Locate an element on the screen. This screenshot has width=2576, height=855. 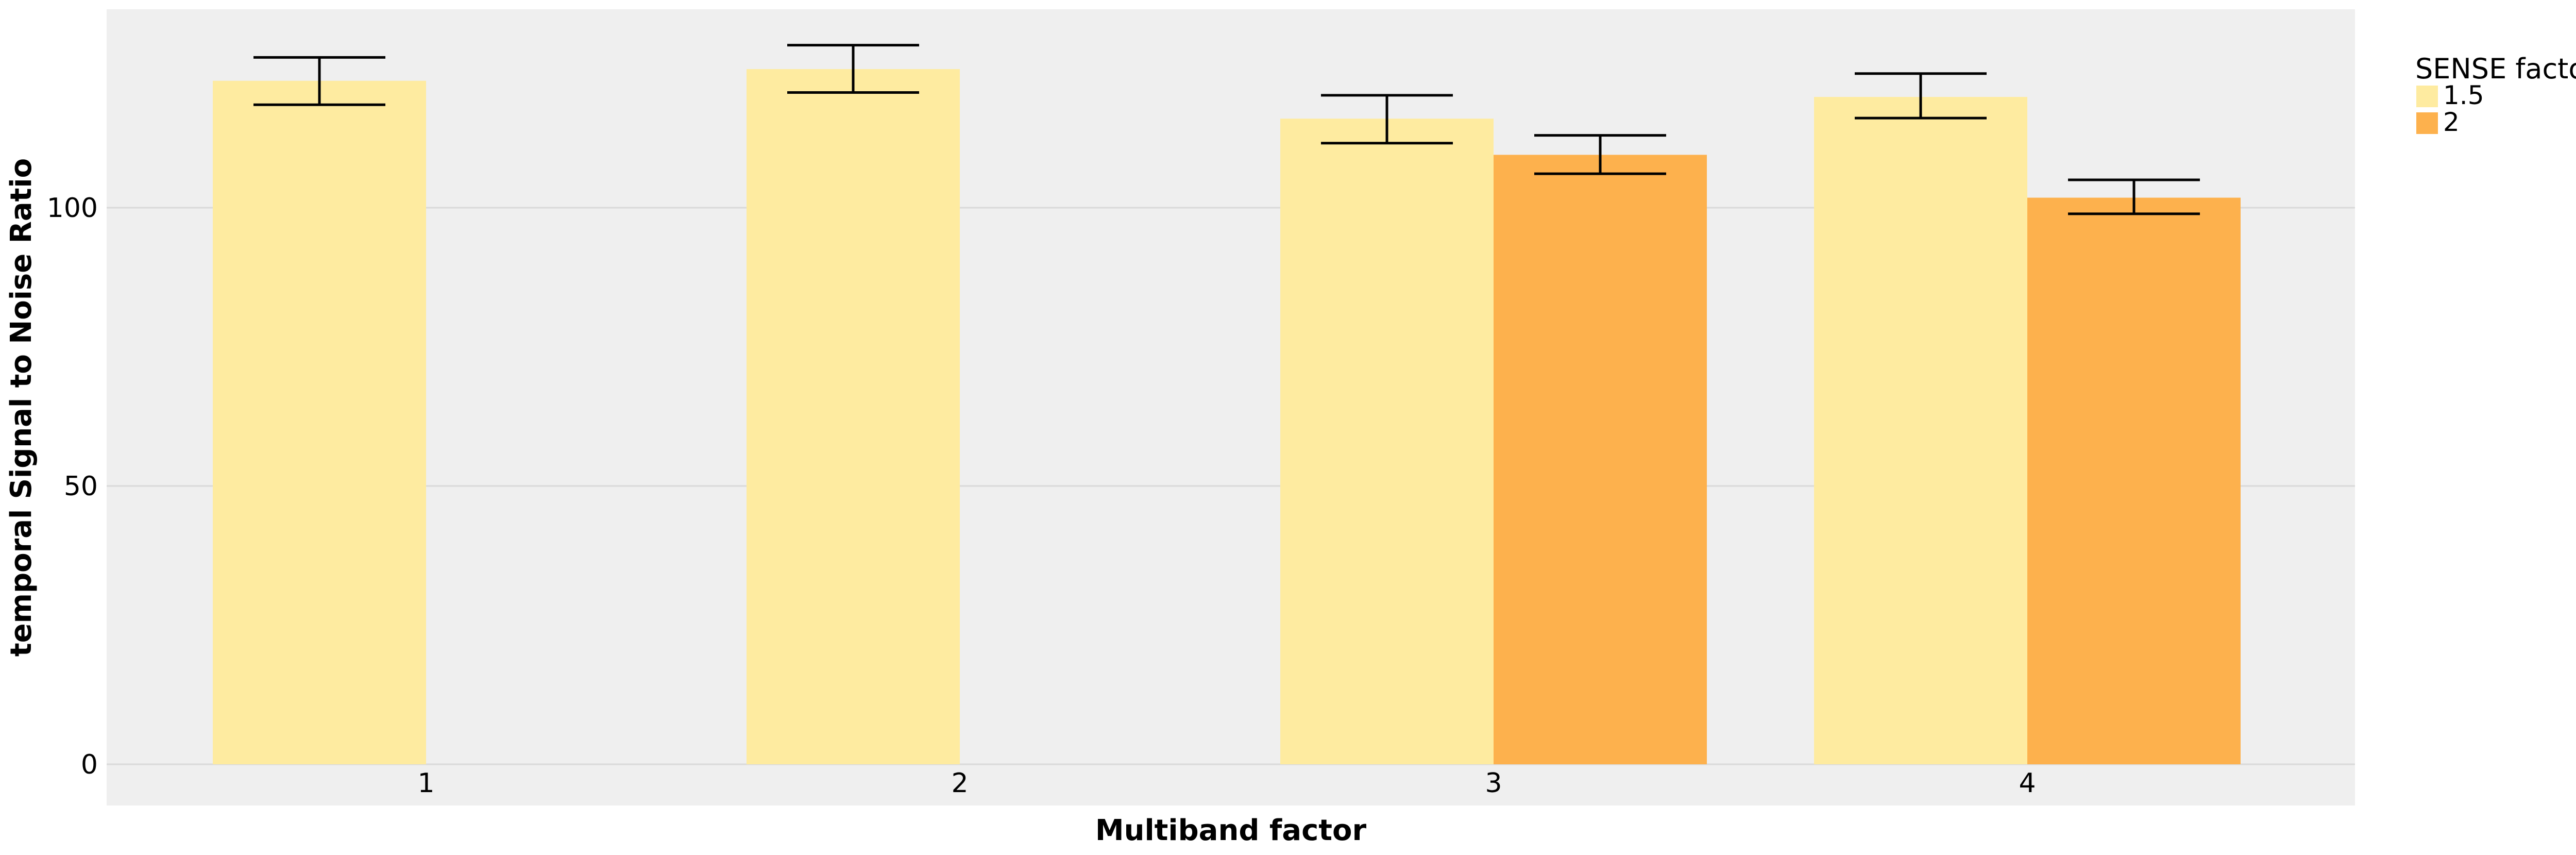
x-tick-label: 4 is located at coordinates (2027, 783).